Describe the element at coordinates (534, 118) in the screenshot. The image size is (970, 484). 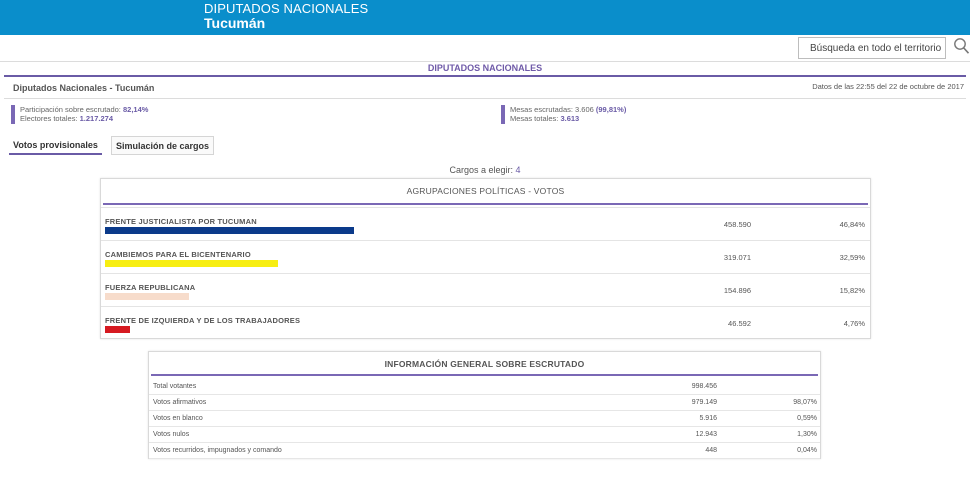
I see `mesas-totales-label: Mesas totales:` at that location.